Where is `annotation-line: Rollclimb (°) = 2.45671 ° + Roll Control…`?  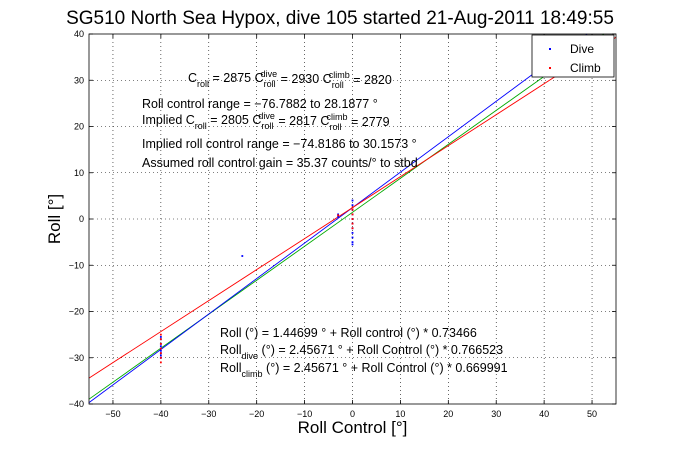
annotation-line: Rollclimb (°) = 2.45671 ° + Roll Control… is located at coordinates (364, 370).